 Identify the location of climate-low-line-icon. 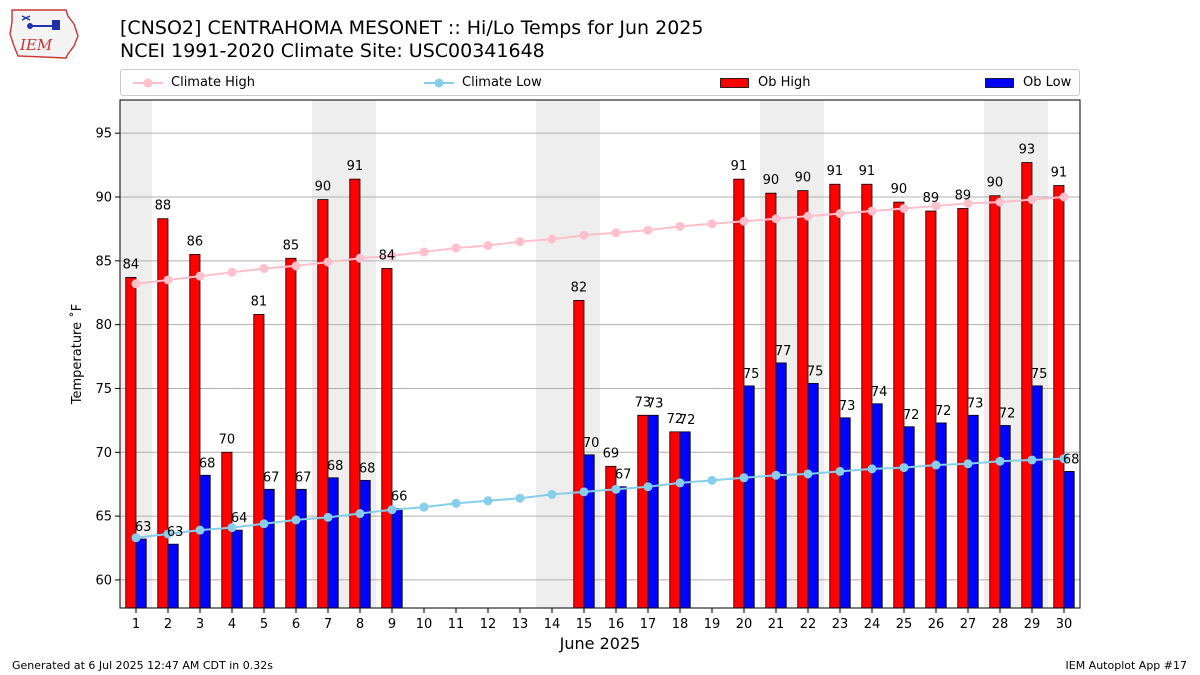
(439, 82).